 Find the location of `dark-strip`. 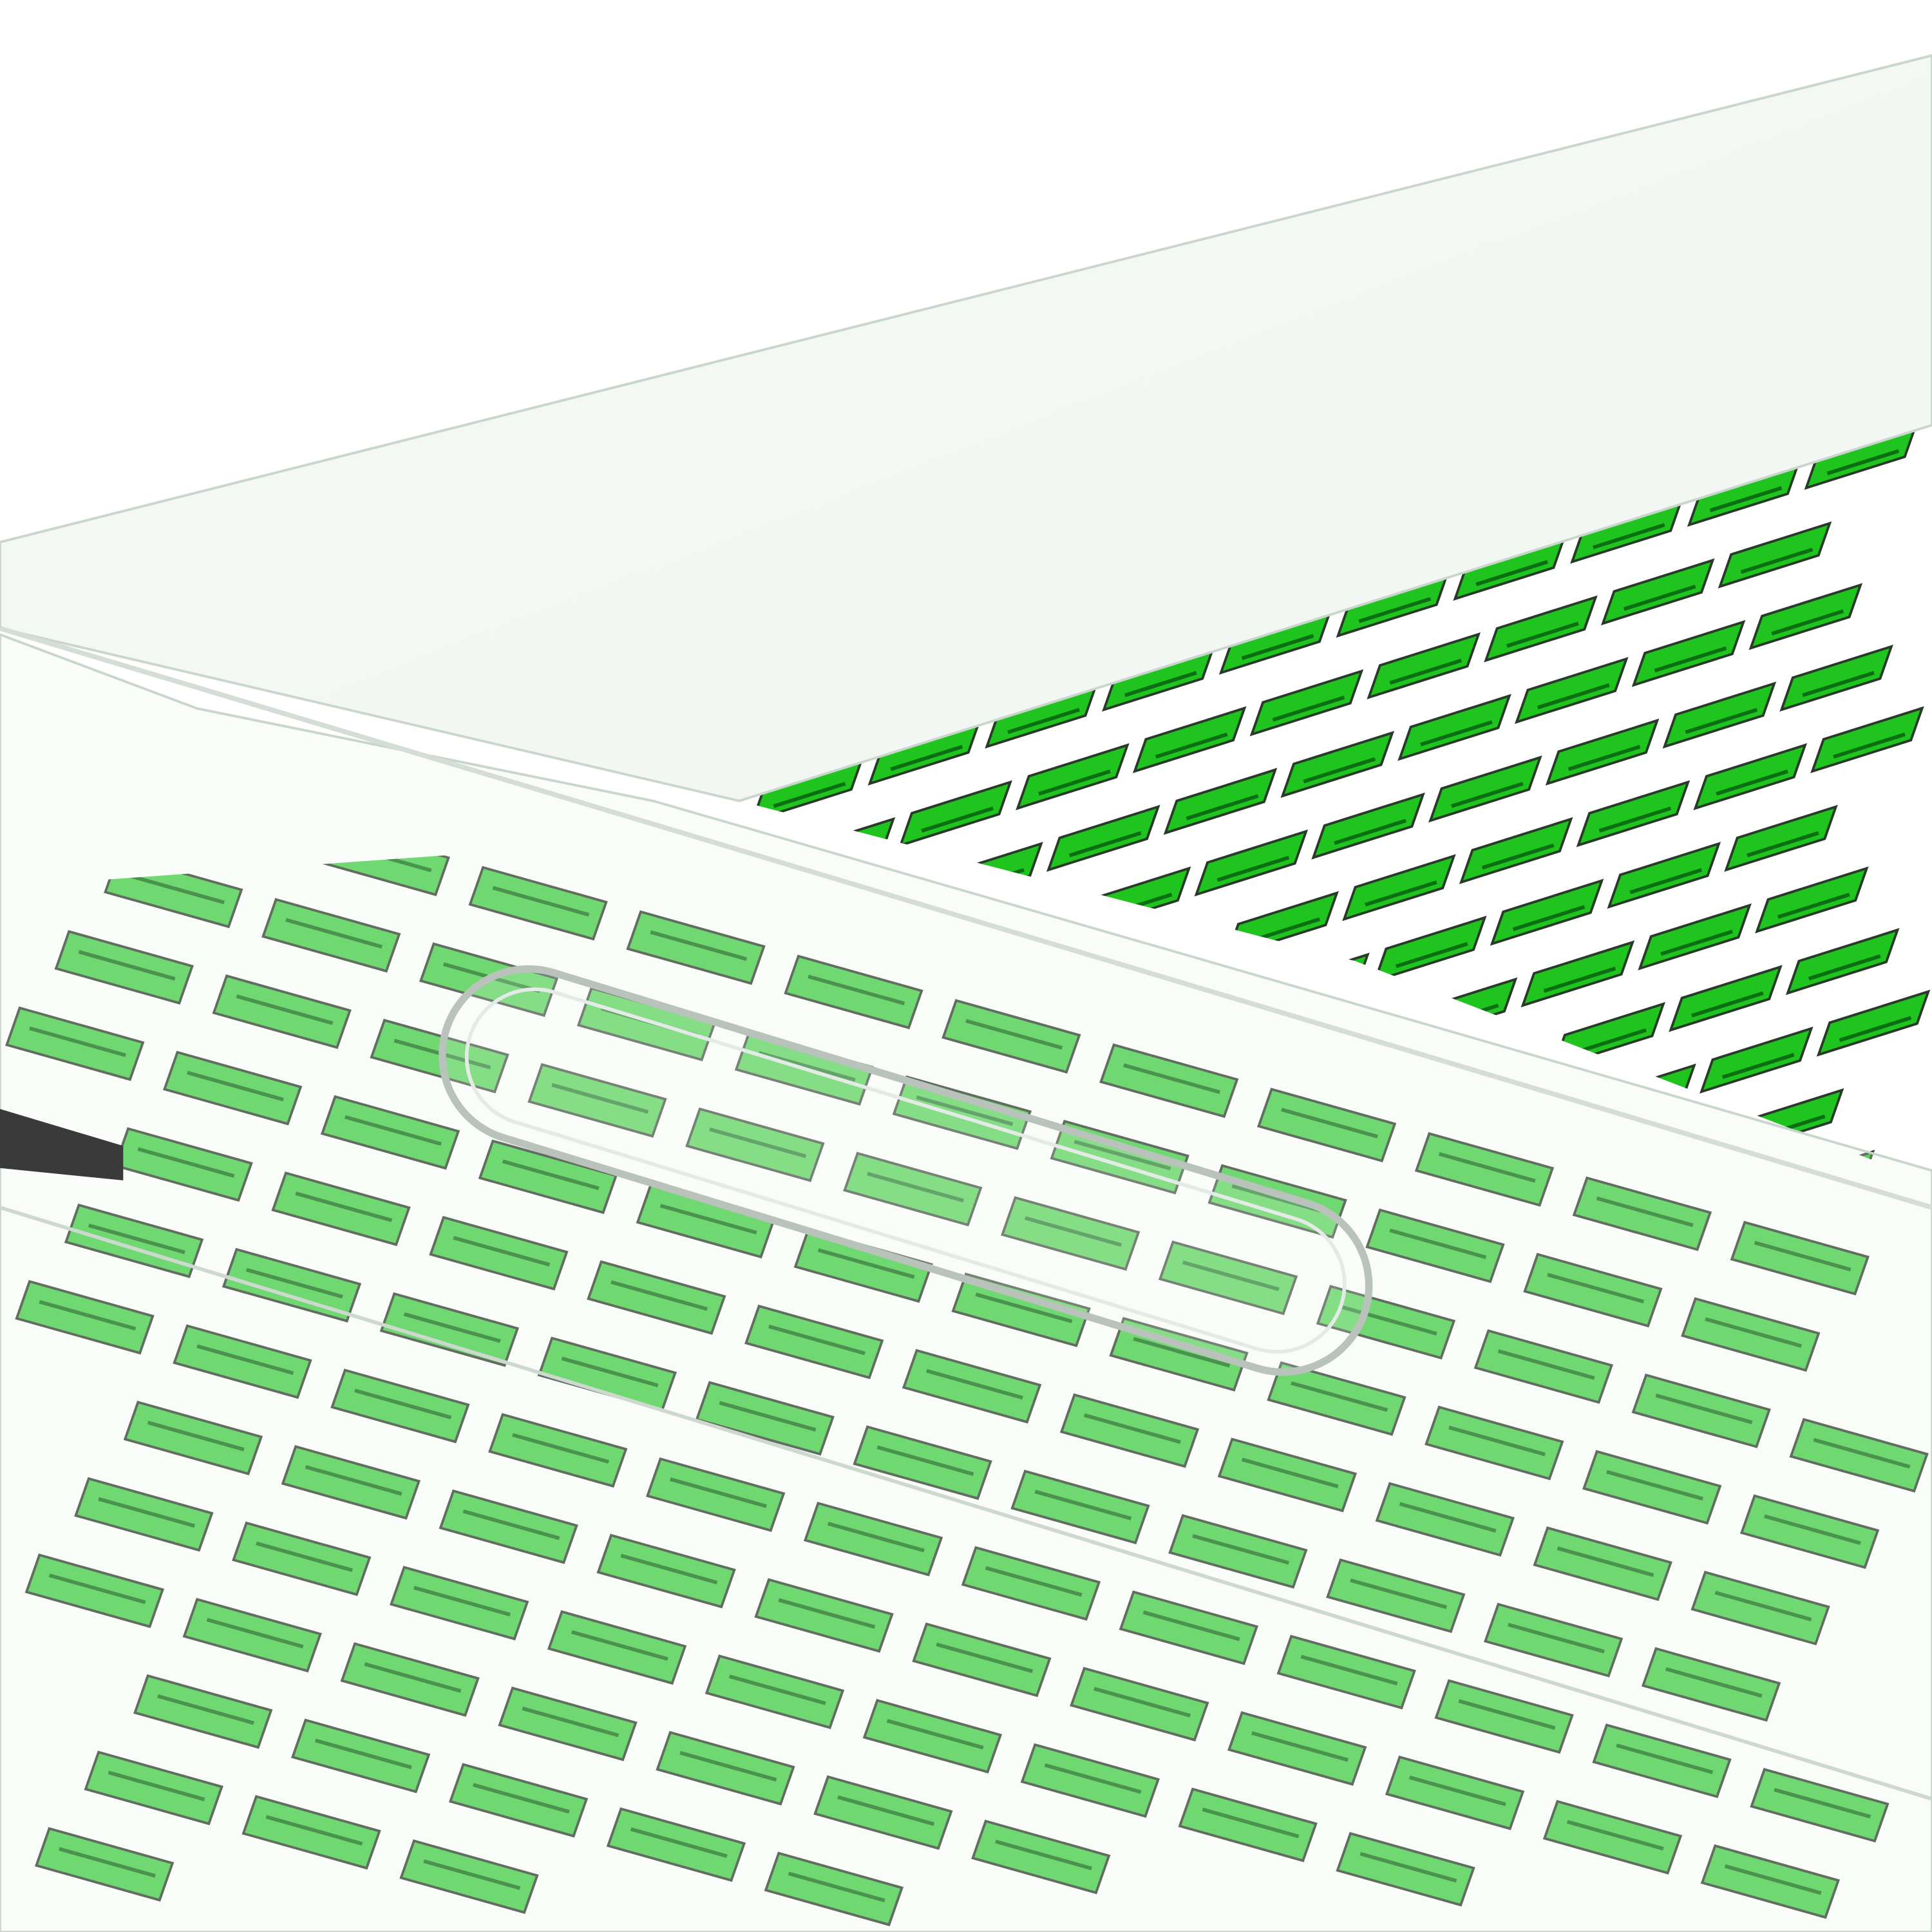

dark-strip is located at coordinates (62, 1144).